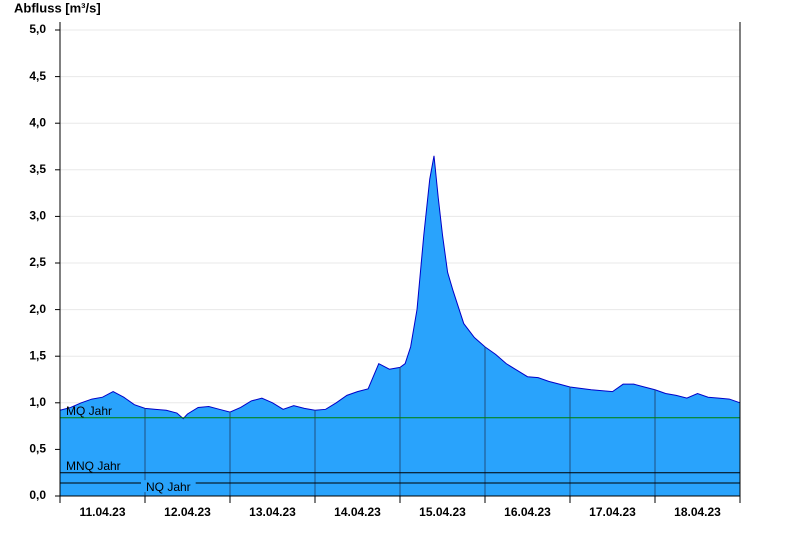  I want to click on reference-label: NQ Jahr, so click(168, 487).